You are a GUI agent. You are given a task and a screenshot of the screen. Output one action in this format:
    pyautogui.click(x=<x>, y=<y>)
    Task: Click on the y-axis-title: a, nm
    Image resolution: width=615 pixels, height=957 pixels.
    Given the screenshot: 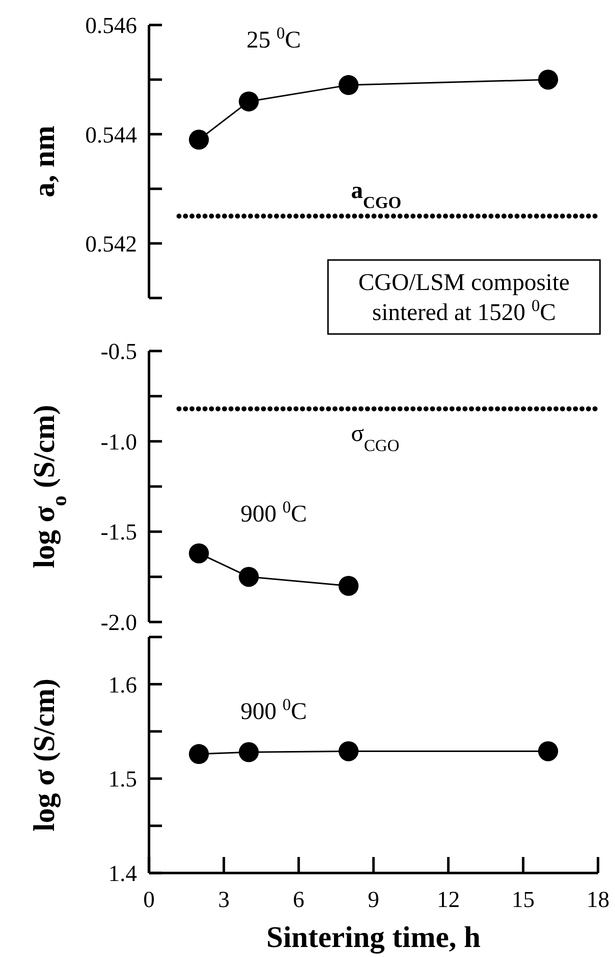 What is the action you would take?
    pyautogui.click(x=44, y=162)
    